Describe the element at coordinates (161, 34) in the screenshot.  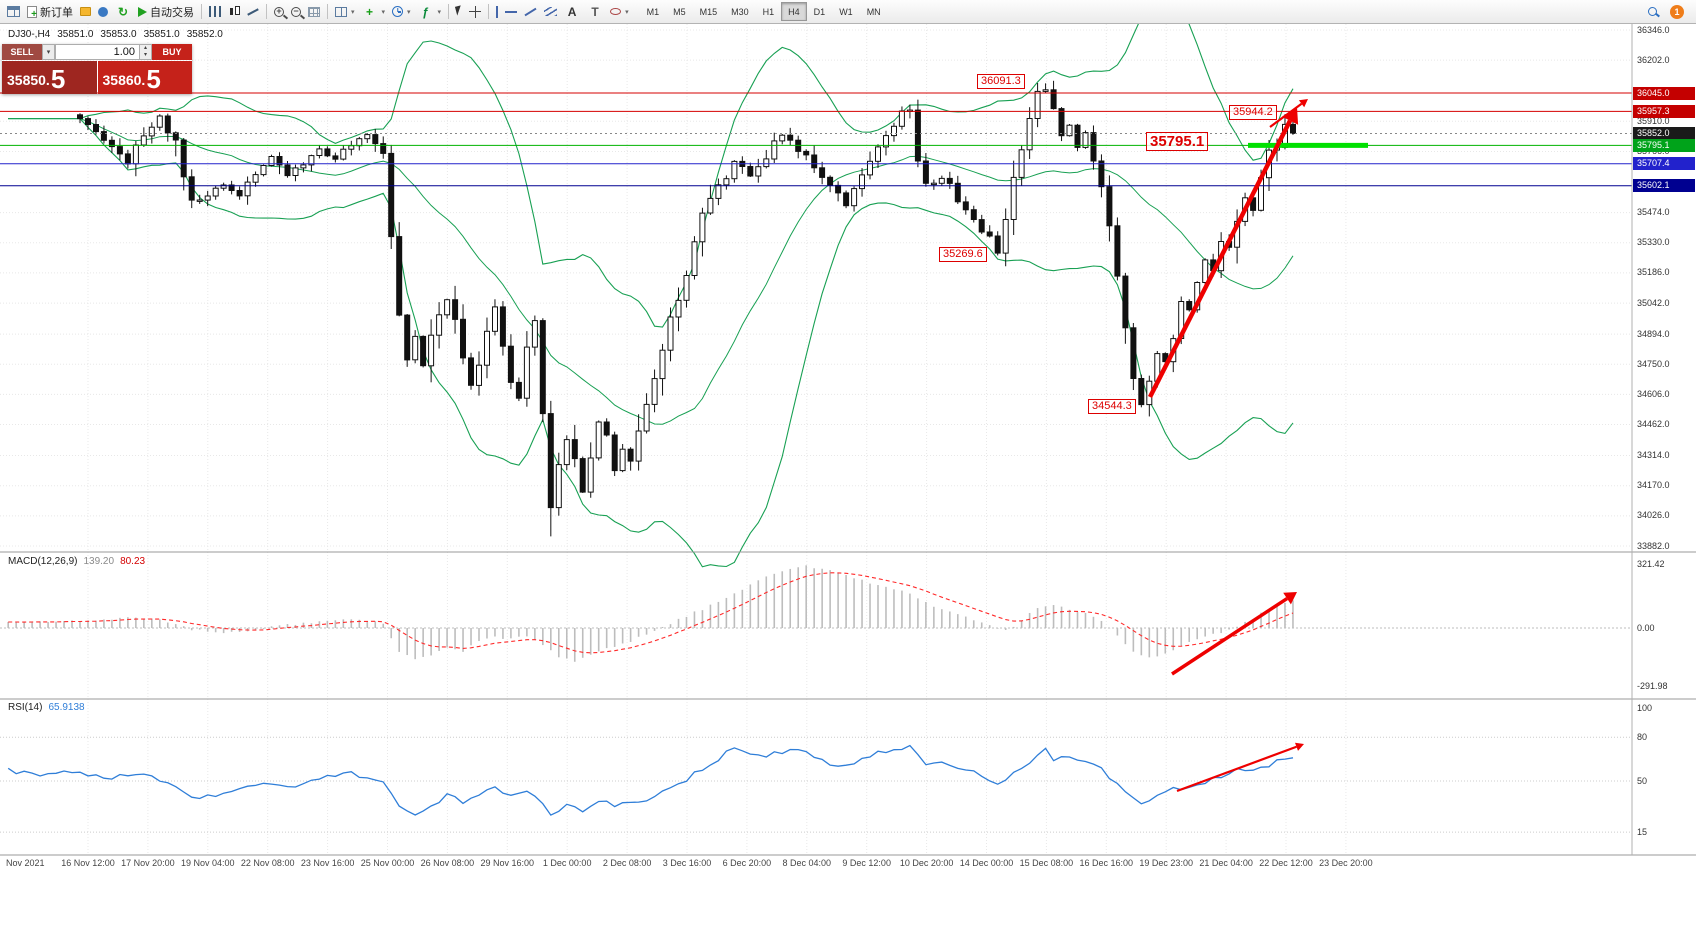
I see `chart-low-value: 35851.0` at that location.